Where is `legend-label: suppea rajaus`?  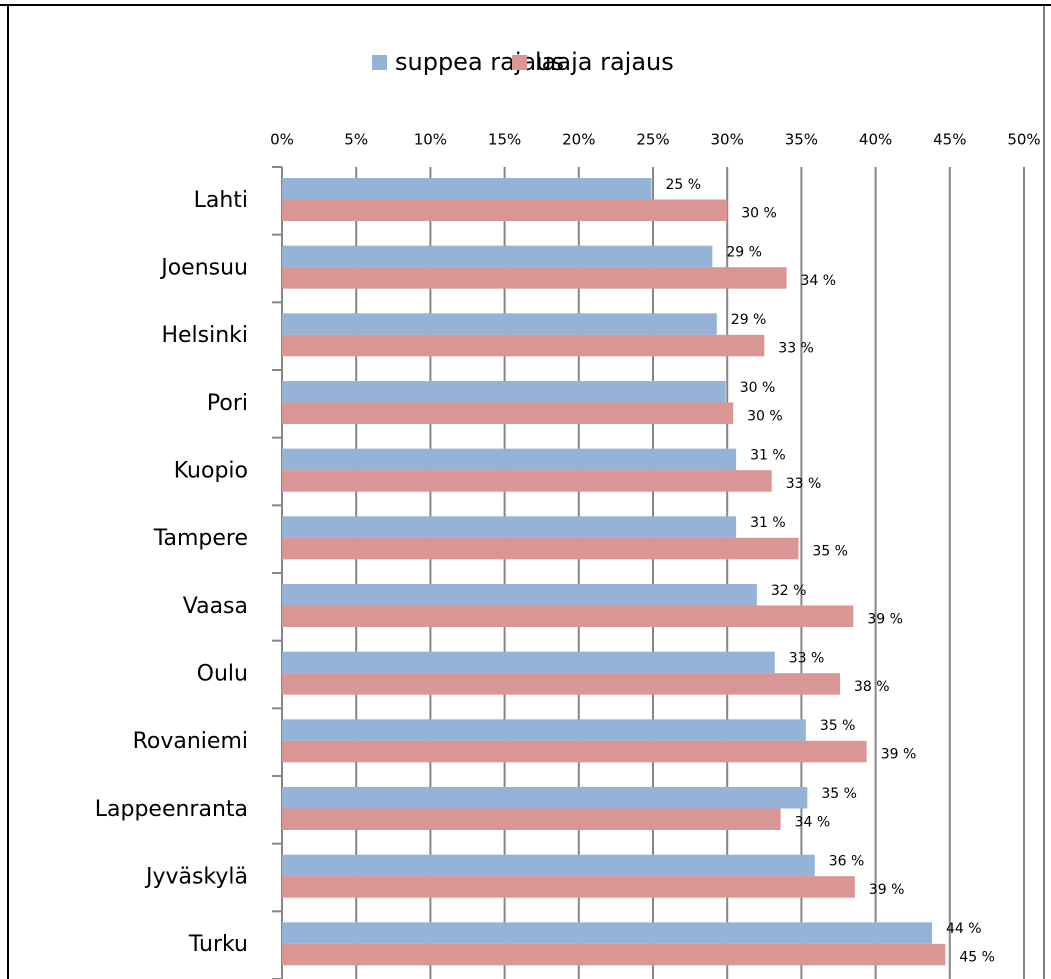 legend-label: suppea rajaus is located at coordinates (479, 62).